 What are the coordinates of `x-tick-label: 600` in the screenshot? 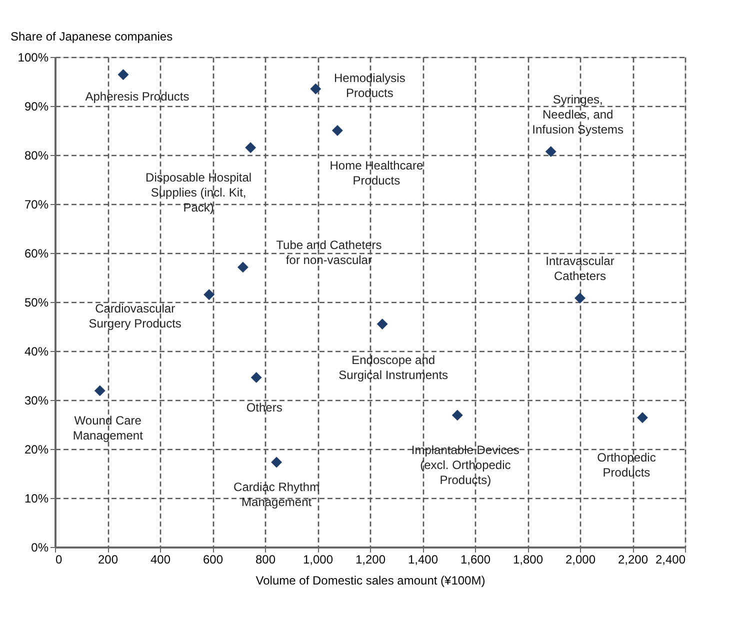 It's located at (213, 559).